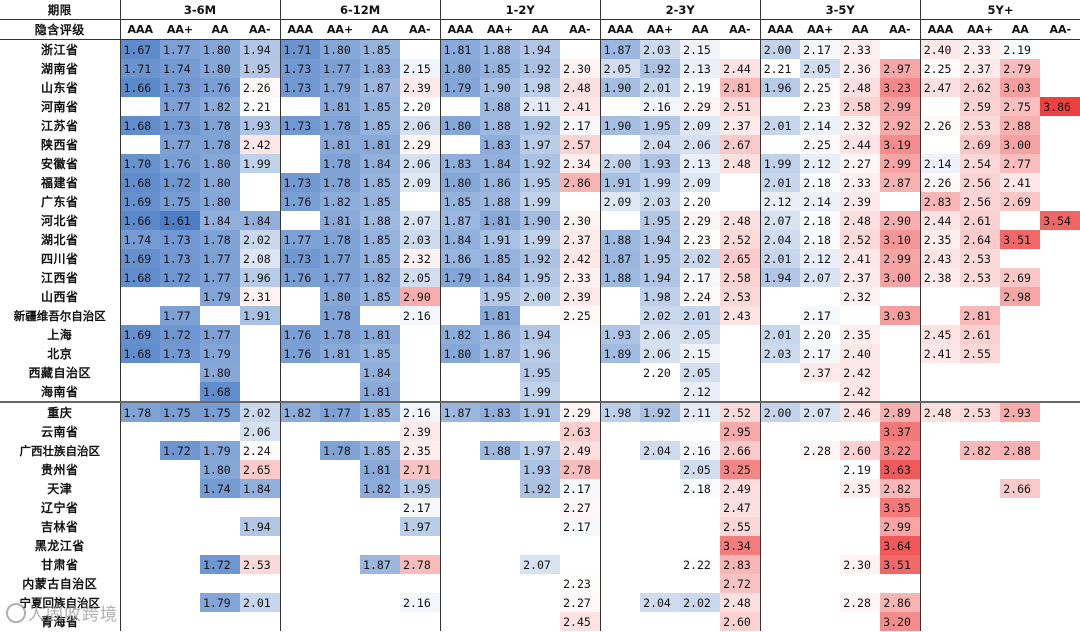 The height and width of the screenshot is (632, 1080). What do you see at coordinates (660, 258) in the screenshot?
I see `heatmap-cell: 1.95` at bounding box center [660, 258].